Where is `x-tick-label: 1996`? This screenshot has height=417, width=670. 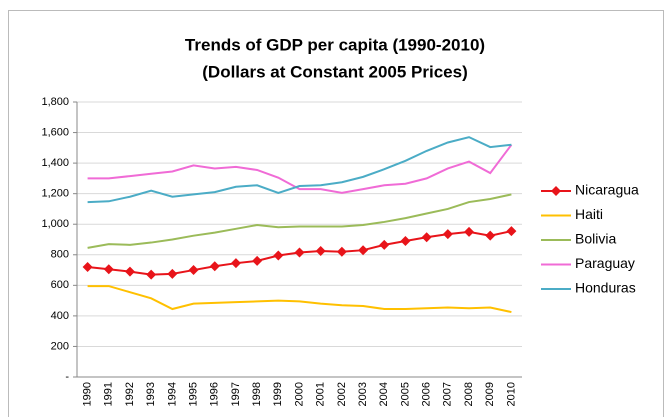
x-tick-label: 1996 is located at coordinates (215, 394).